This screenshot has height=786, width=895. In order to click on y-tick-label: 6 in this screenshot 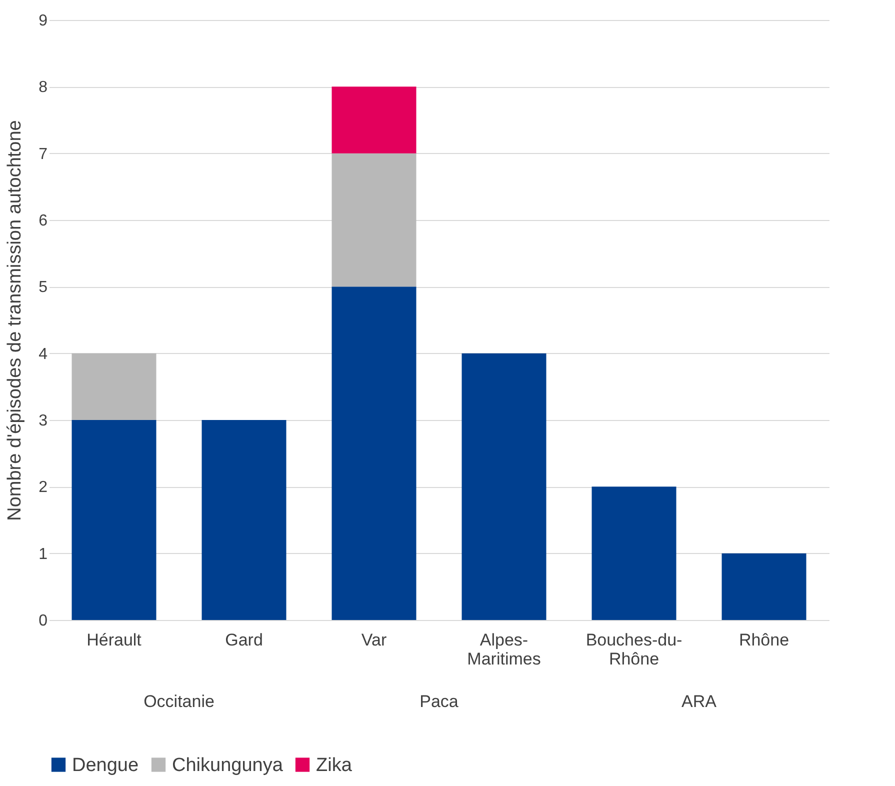, I will do `click(43, 221)`.